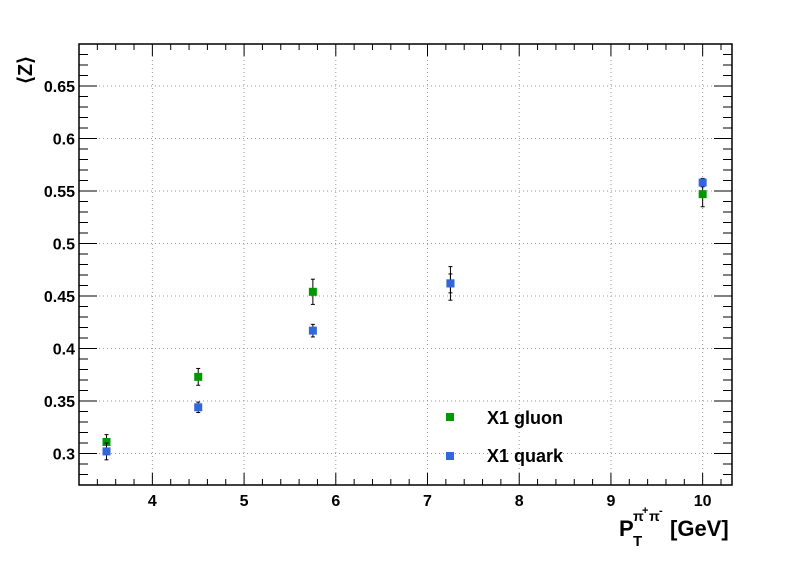  What do you see at coordinates (519, 501) in the screenshot?
I see `x-tick-label: 8` at bounding box center [519, 501].